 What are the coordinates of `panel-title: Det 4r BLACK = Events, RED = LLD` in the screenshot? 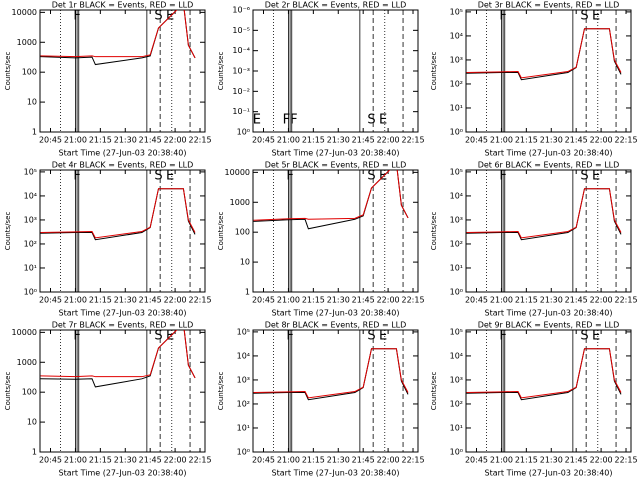 It's located at (123, 165).